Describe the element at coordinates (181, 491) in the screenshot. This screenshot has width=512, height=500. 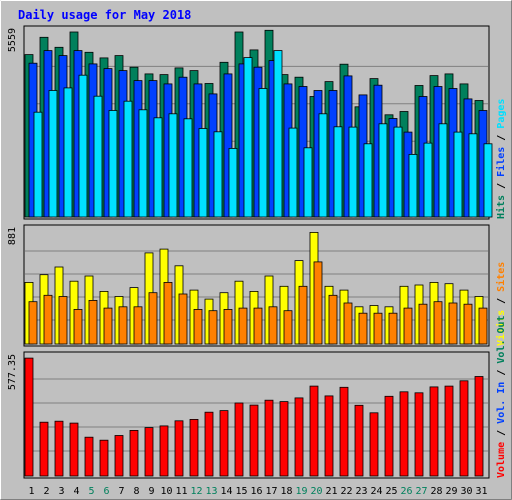
I see `x-tick-label: 11` at that location.